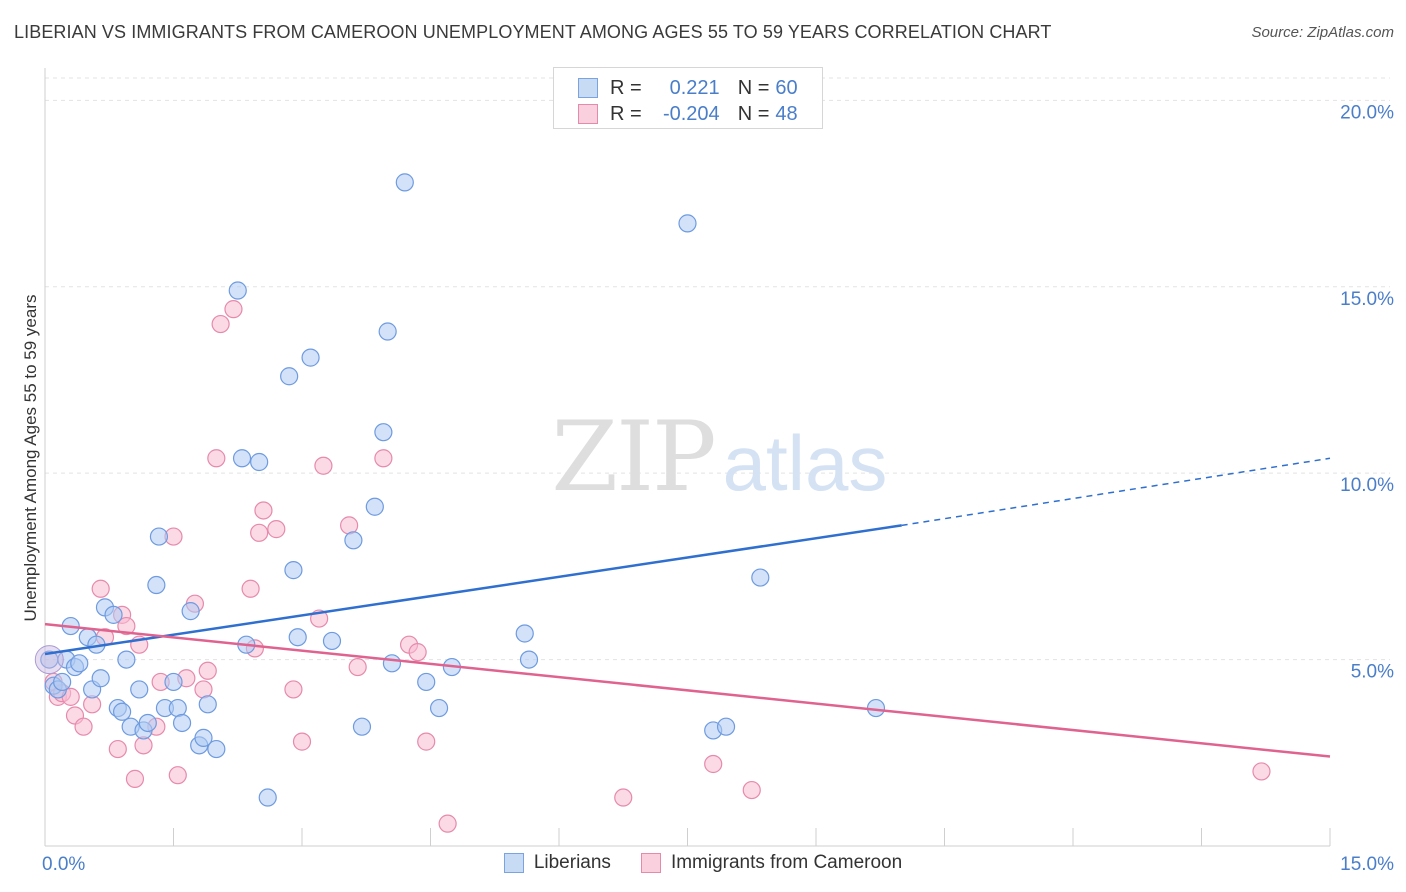 This screenshot has height=892, width=1406. I want to click on trend-line-liberians, so click(473, 590).